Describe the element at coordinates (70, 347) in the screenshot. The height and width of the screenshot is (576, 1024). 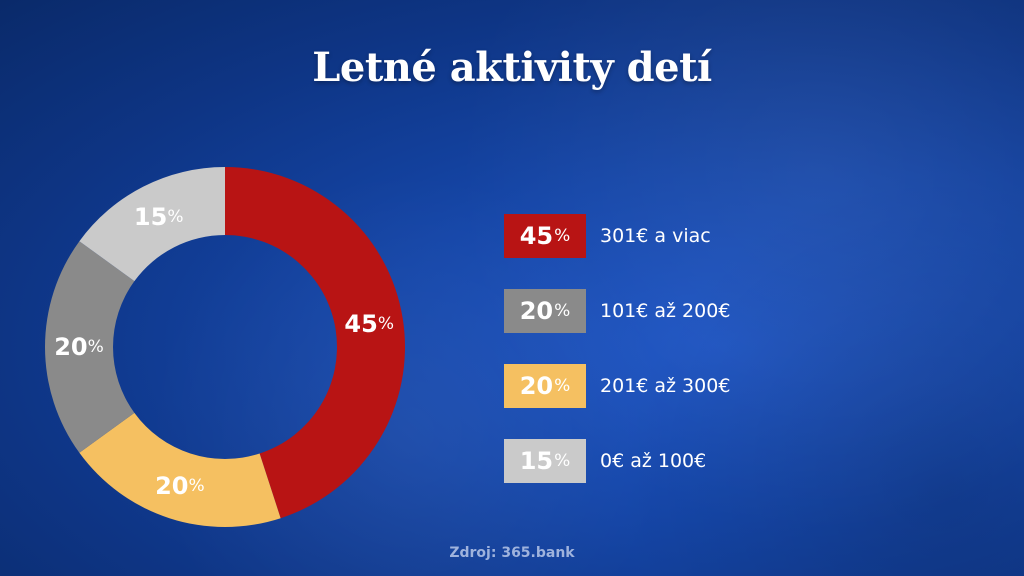
I see `slice-value-2: 20` at that location.